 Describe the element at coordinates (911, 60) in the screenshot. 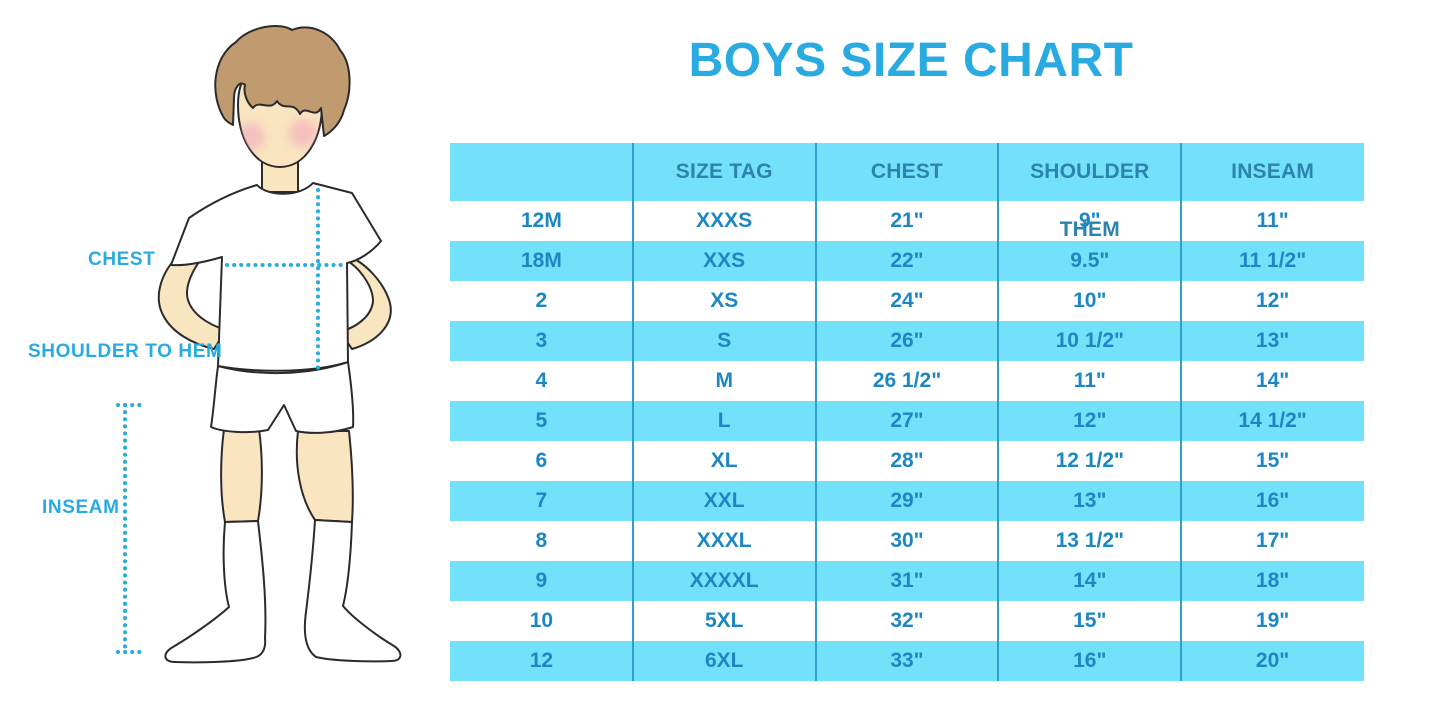

I see `page-title: BOYS SIZE CHART` at that location.